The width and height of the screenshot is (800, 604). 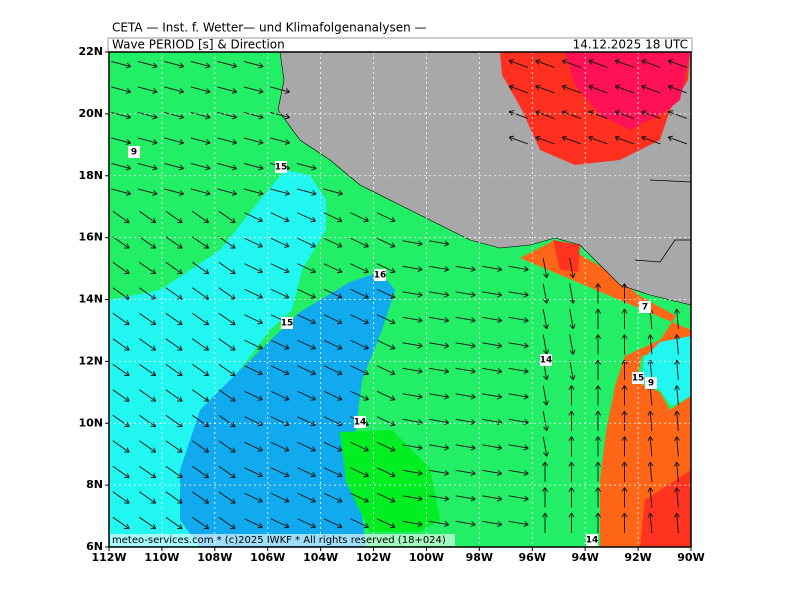 What do you see at coordinates (198, 45) in the screenshot?
I see `map-title: Wave PERIOD [s] & Direction` at bounding box center [198, 45].